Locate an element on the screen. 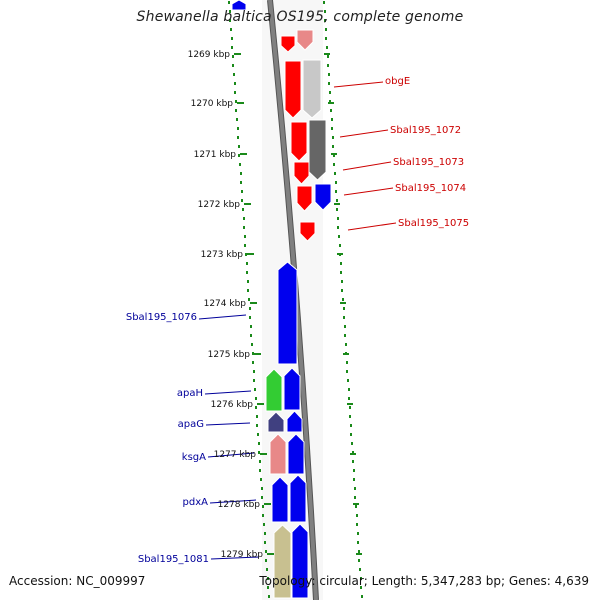  scale-label: 1274 kbp is located at coordinates (225, 304).